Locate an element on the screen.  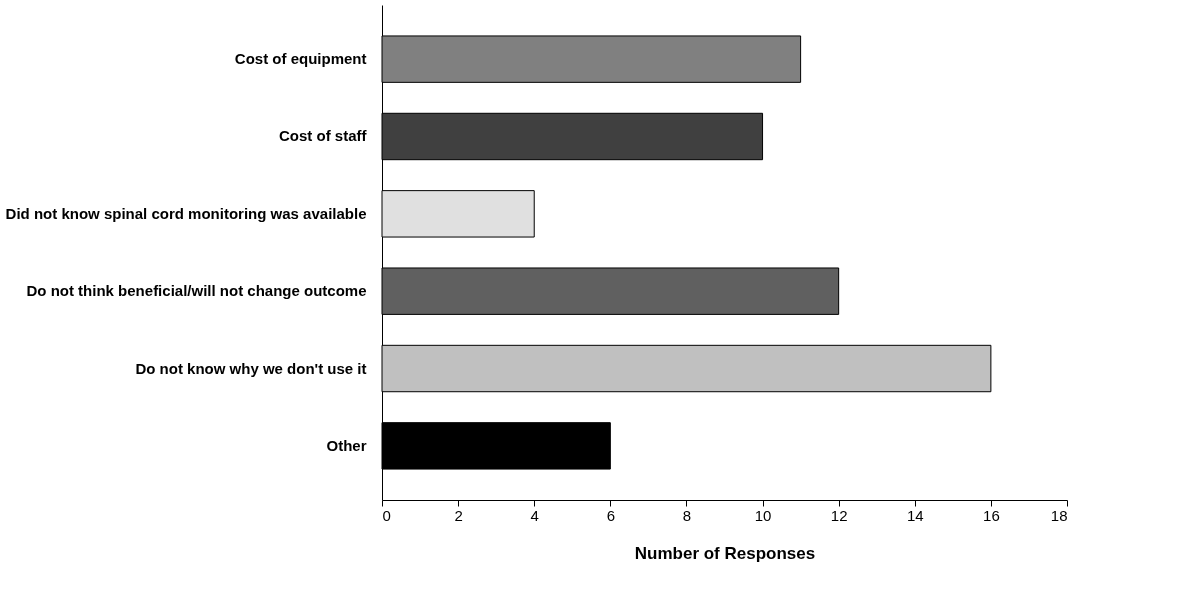
x-tick-label: 18 is located at coordinates (1059, 515).